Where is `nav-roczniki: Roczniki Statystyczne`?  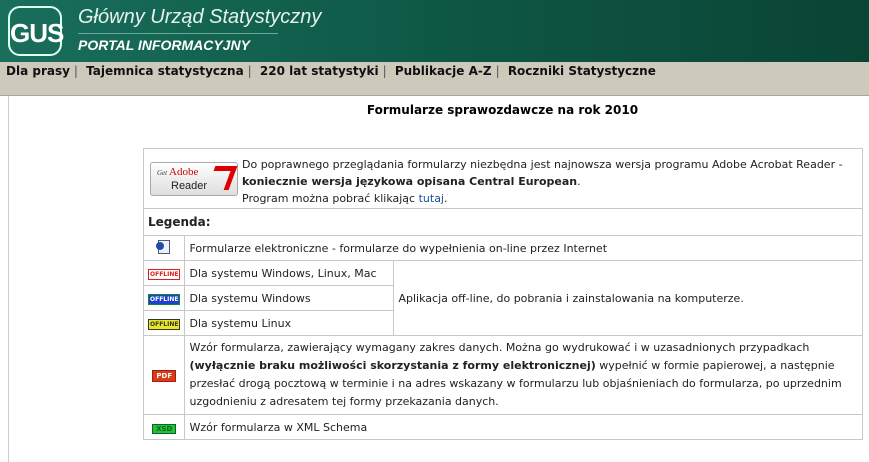 nav-roczniki: Roczniki Statystyczne is located at coordinates (581, 71).